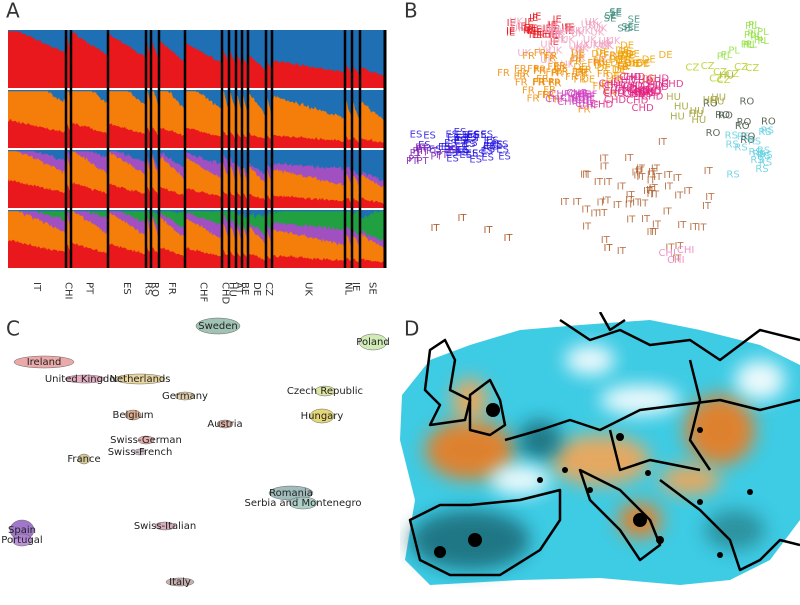 Image resolution: width=800 pixels, height=605 pixels. I want to click on population-label: RS, so click(148, 288).